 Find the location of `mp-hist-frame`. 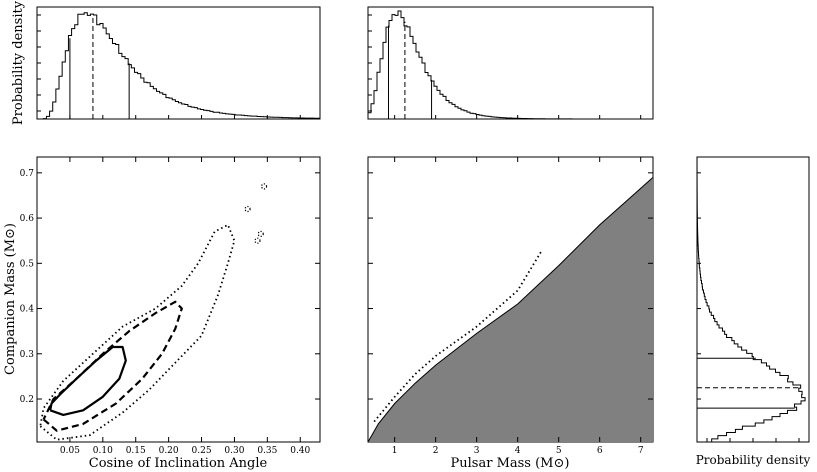

mp-hist-frame is located at coordinates (510, 63).